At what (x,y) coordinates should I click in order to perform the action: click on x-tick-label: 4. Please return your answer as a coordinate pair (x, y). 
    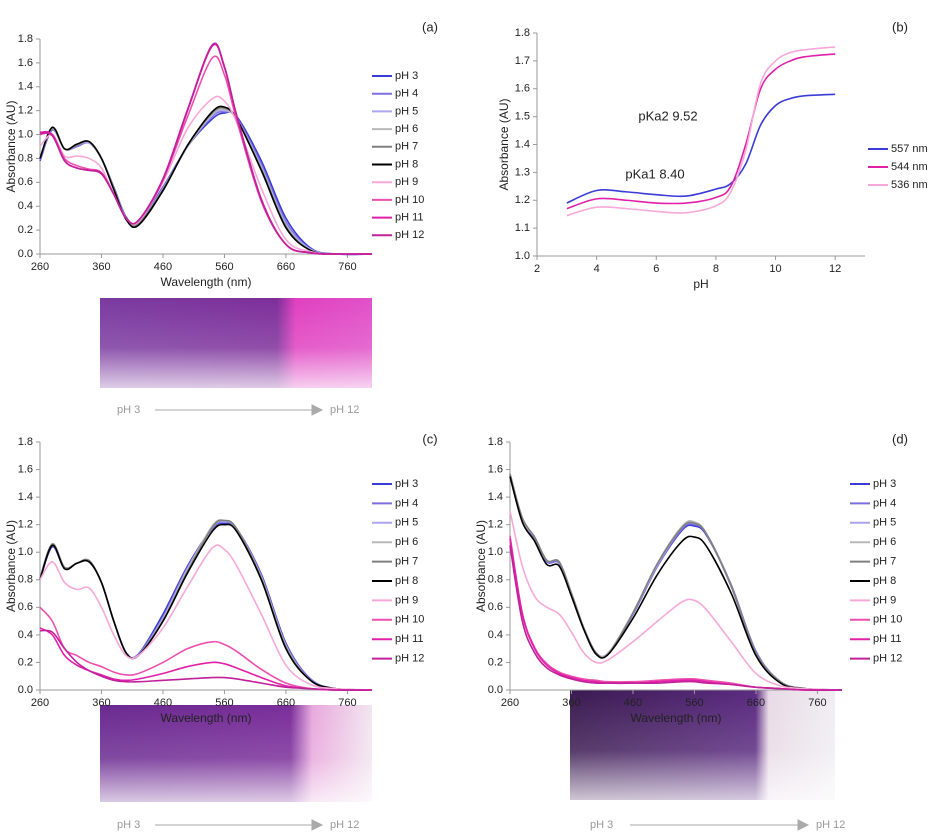
    Looking at the image, I should click on (597, 269).